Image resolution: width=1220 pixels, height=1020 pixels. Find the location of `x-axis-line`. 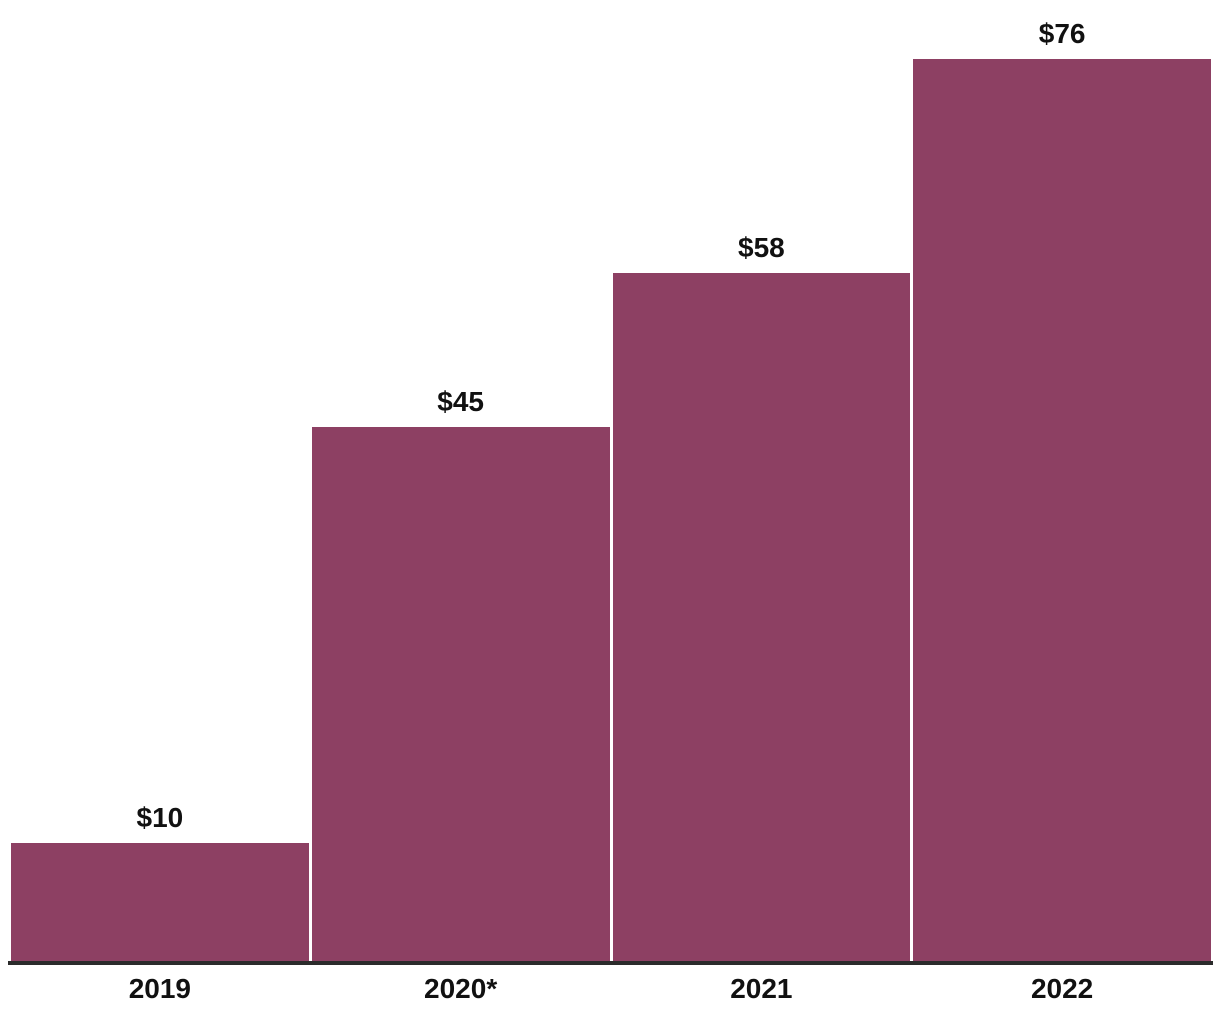

x-axis-line is located at coordinates (610, 963).